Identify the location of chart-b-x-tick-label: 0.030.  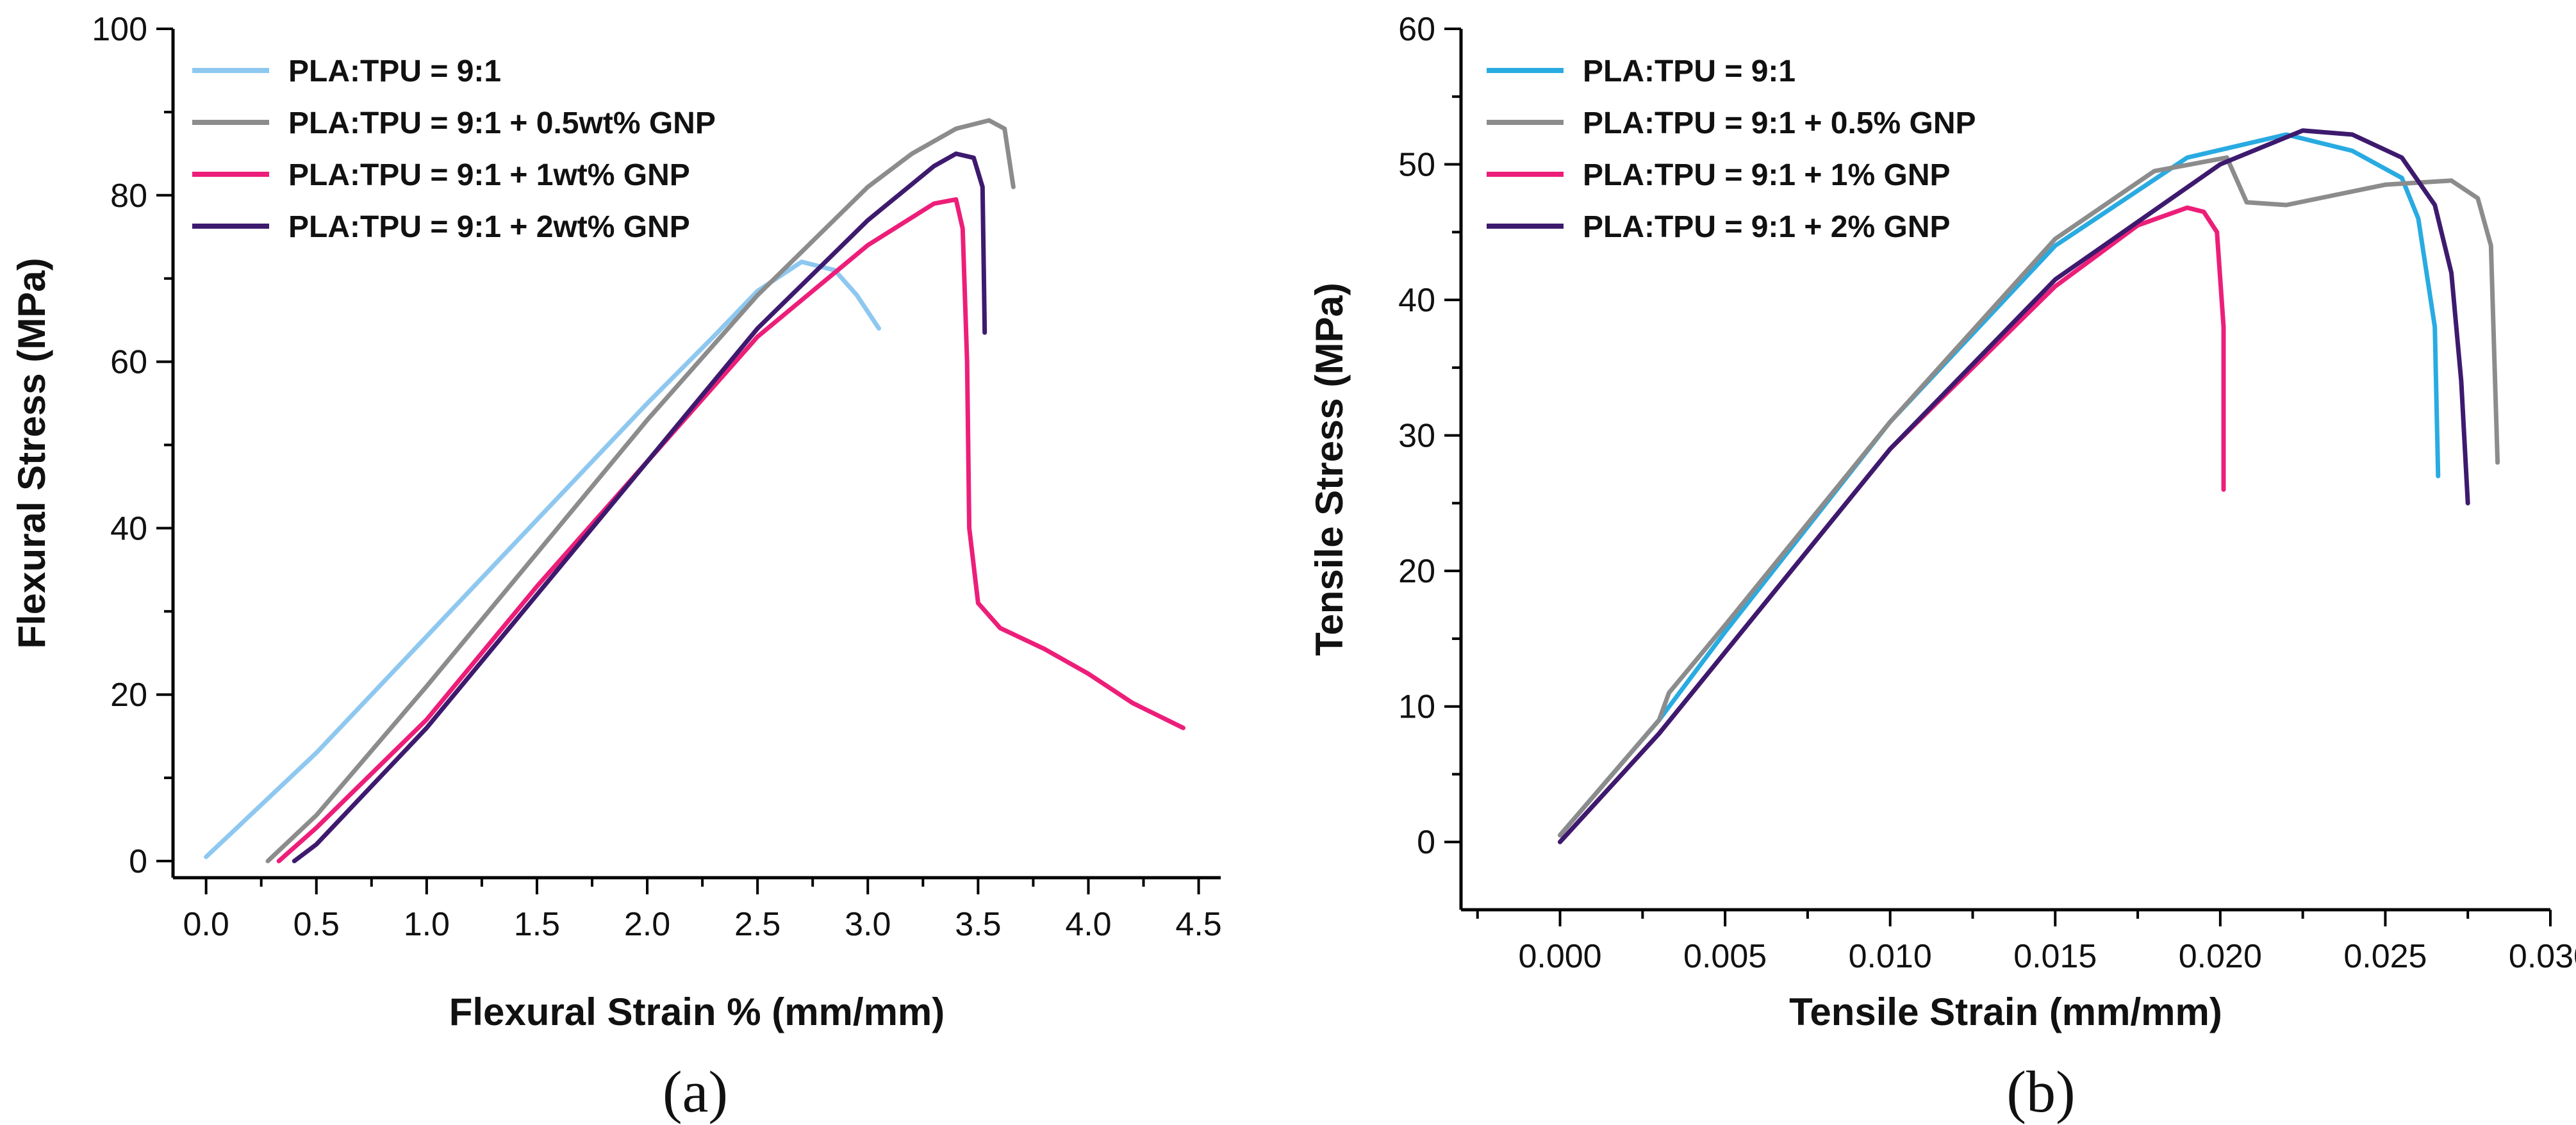
(2542, 957).